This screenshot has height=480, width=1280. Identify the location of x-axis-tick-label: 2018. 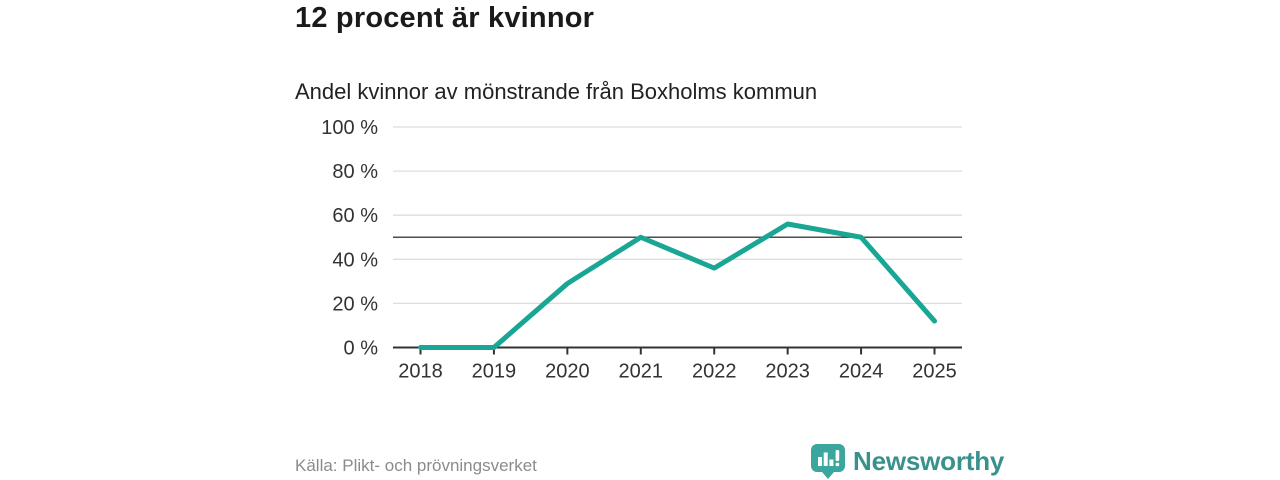
(420, 372).